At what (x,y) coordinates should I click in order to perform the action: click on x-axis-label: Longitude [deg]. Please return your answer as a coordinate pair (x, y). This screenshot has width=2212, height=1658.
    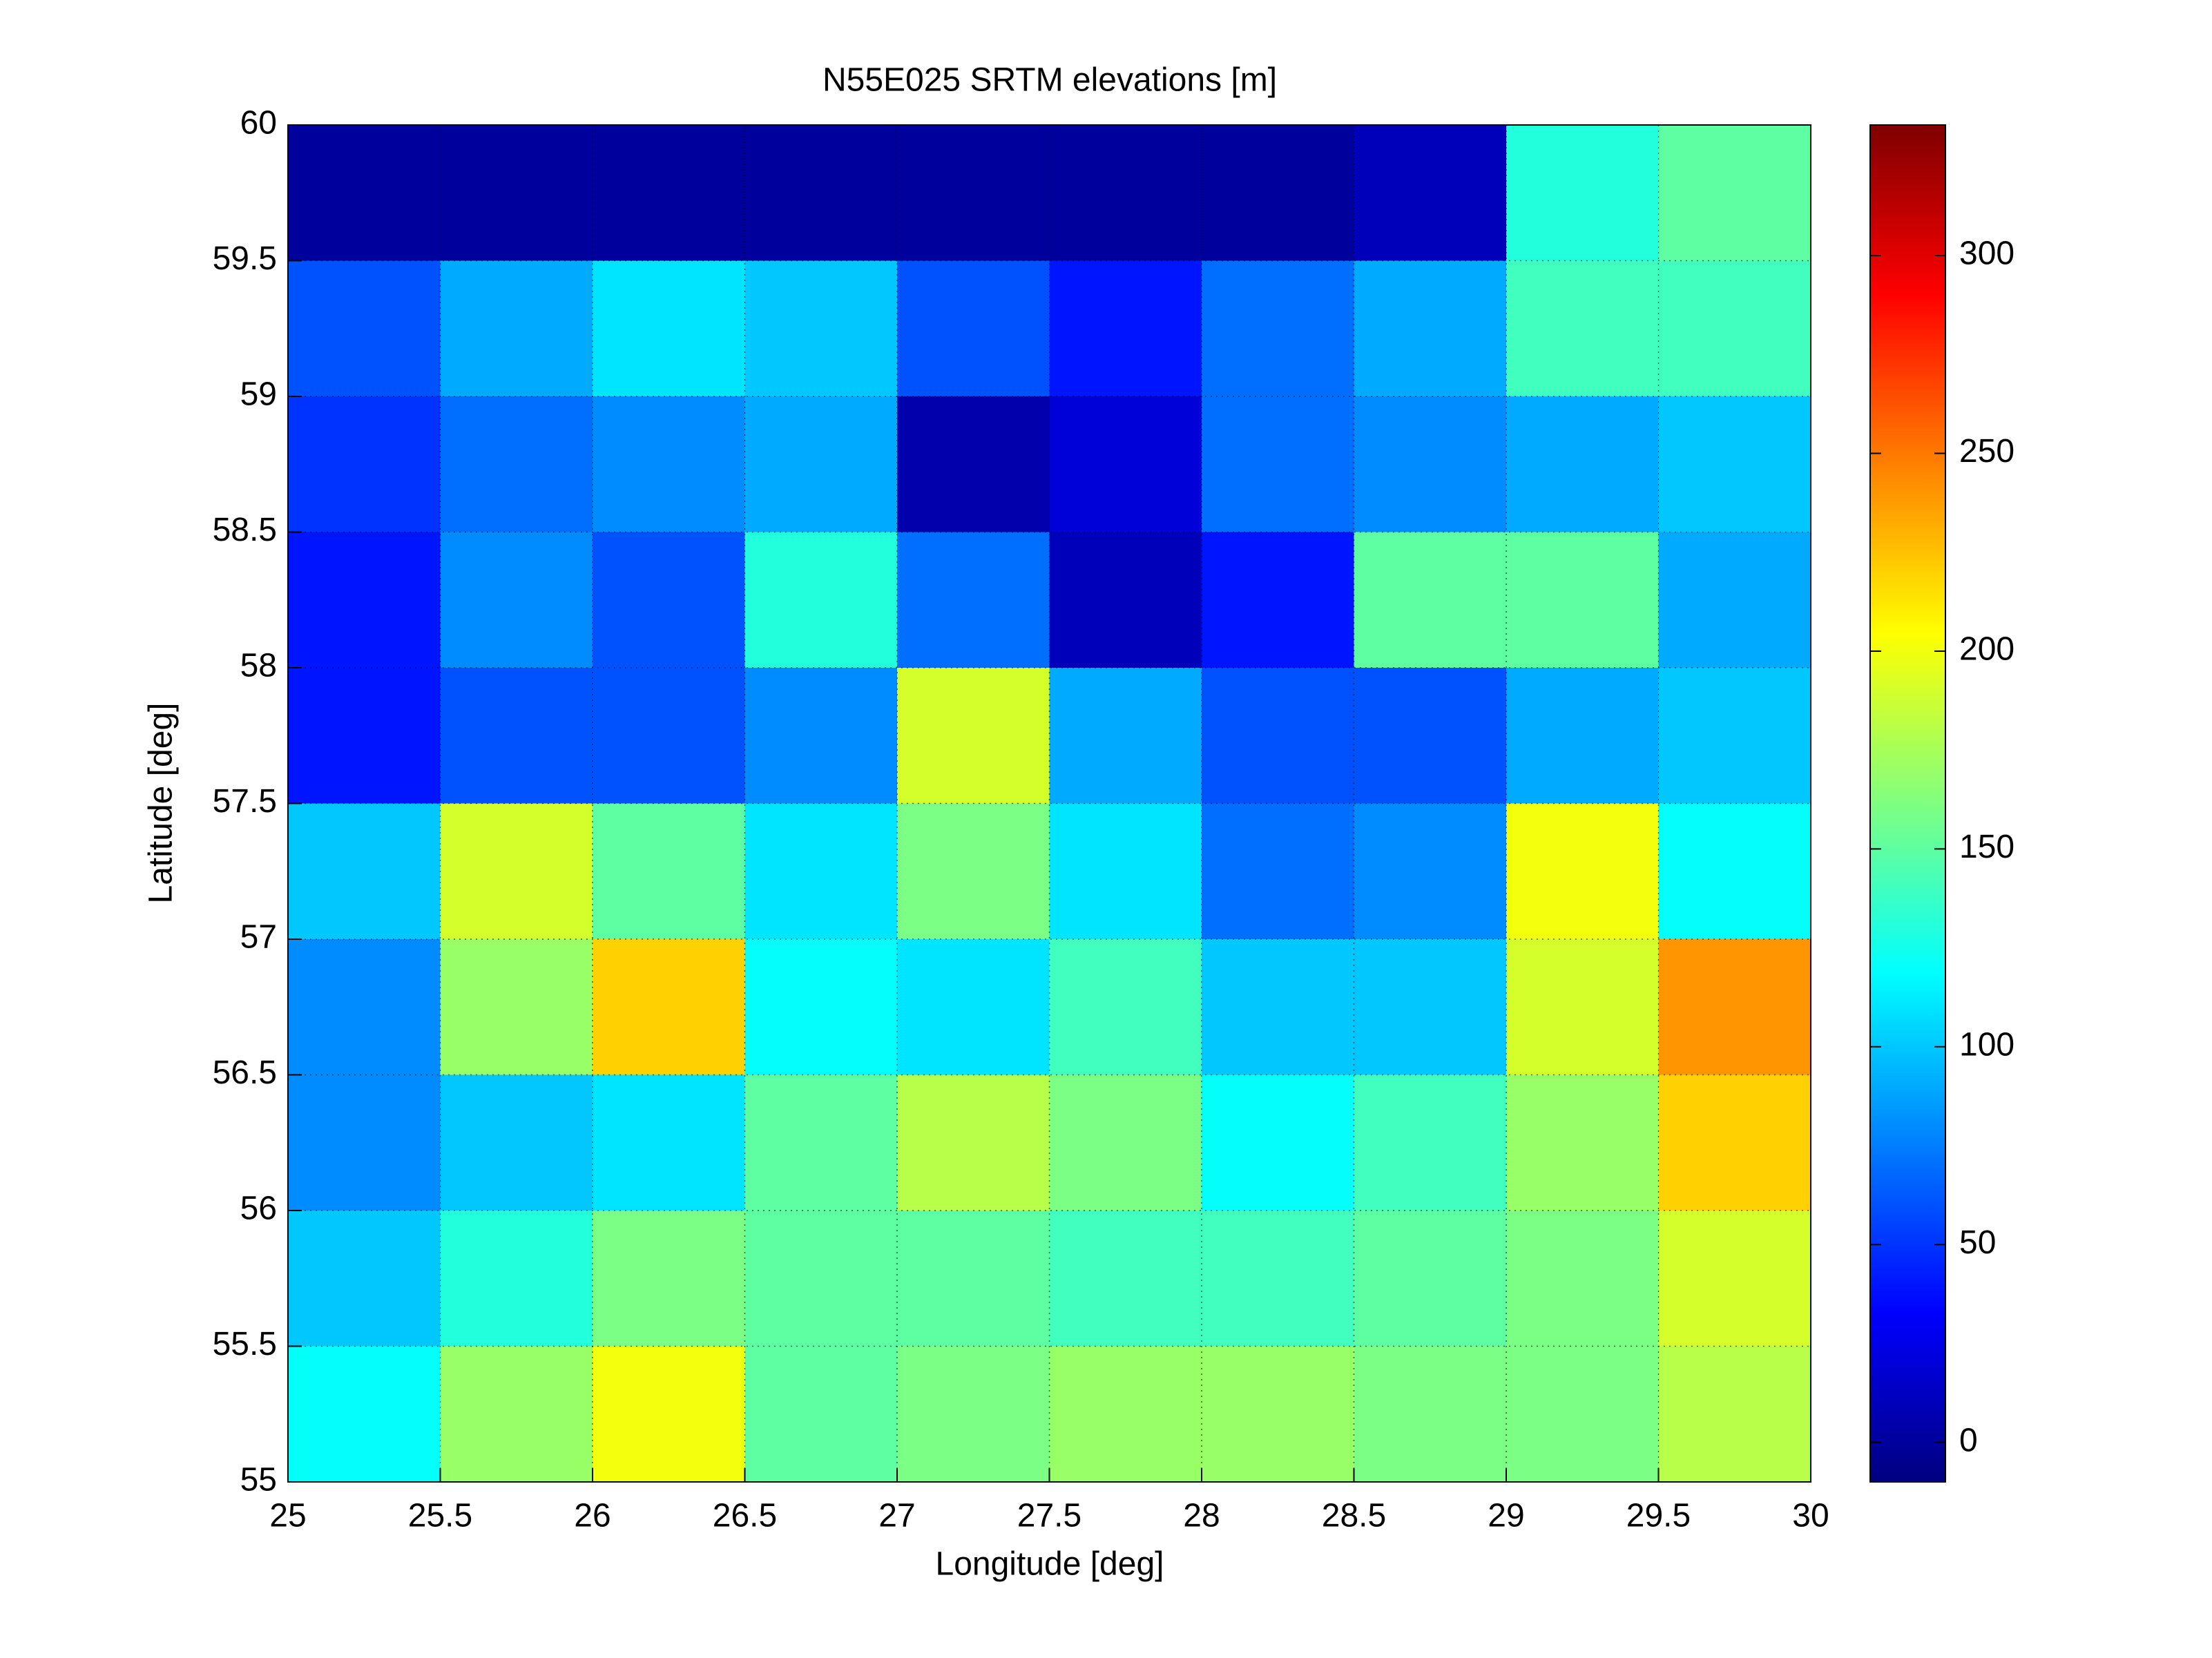
    Looking at the image, I should click on (1050, 1564).